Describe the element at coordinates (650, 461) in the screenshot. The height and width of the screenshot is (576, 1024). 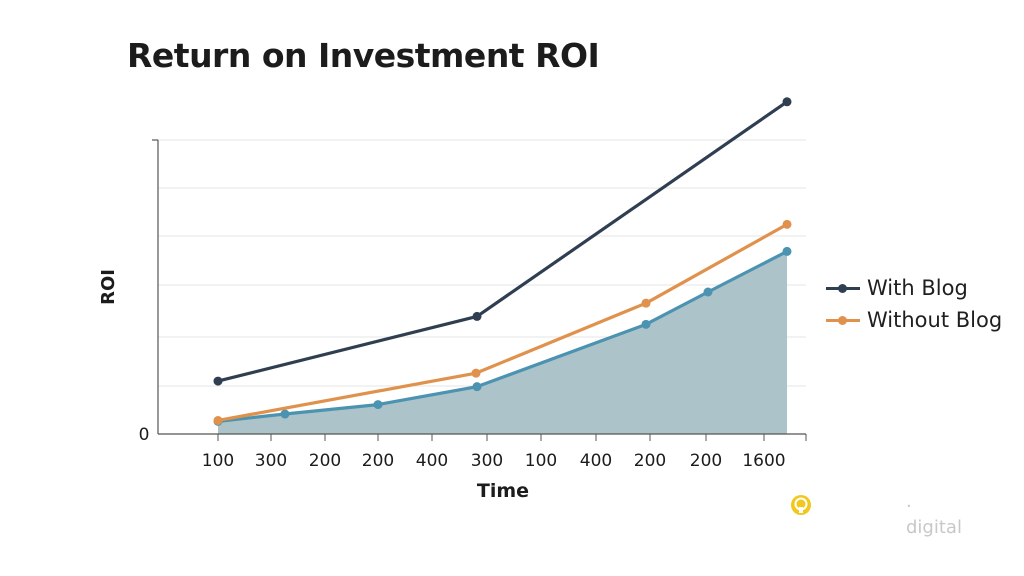
I see `x-tick-label-8: 200` at that location.